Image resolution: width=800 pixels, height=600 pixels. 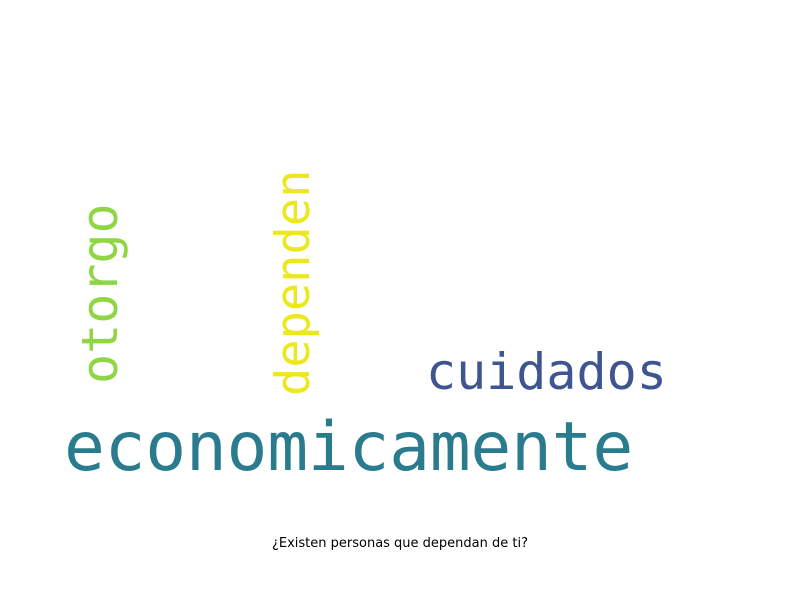 I want to click on word-dependen: dependen, so click(x=293, y=282).